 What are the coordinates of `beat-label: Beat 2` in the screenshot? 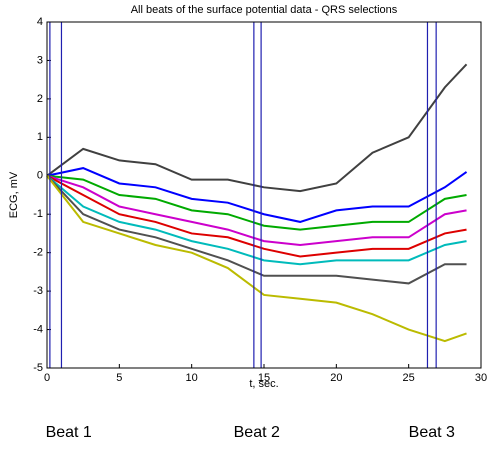 It's located at (257, 432).